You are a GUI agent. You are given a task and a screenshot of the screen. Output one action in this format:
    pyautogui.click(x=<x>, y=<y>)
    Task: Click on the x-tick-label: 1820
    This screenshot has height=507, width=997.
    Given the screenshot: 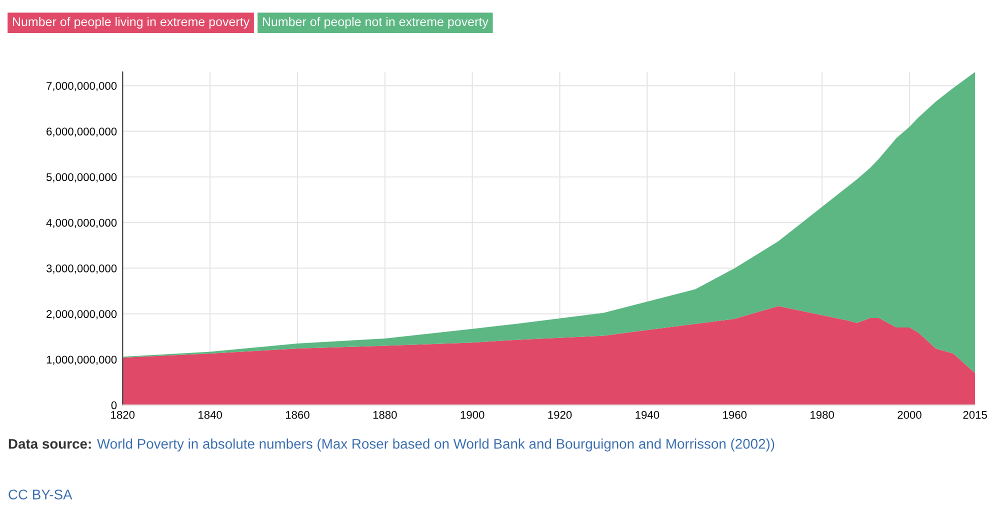 What is the action you would take?
    pyautogui.click(x=123, y=414)
    